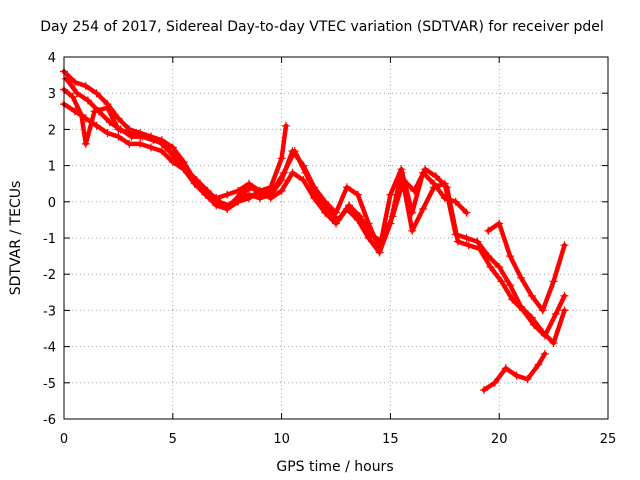  I want to click on x-tick-label: 10, so click(281, 439).